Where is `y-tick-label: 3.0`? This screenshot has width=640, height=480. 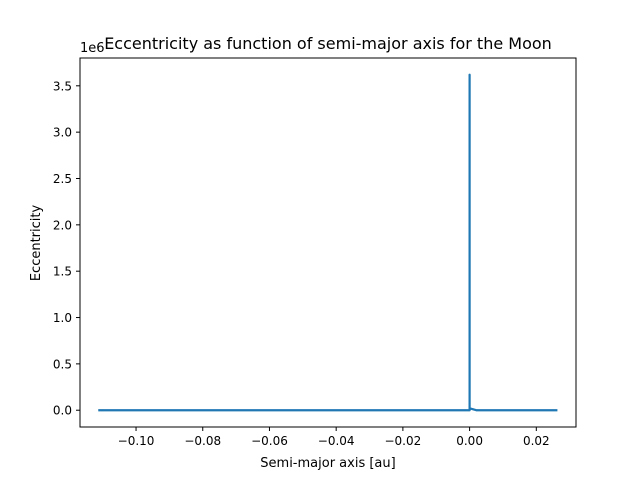 y-tick-label: 3.0 is located at coordinates (62, 133).